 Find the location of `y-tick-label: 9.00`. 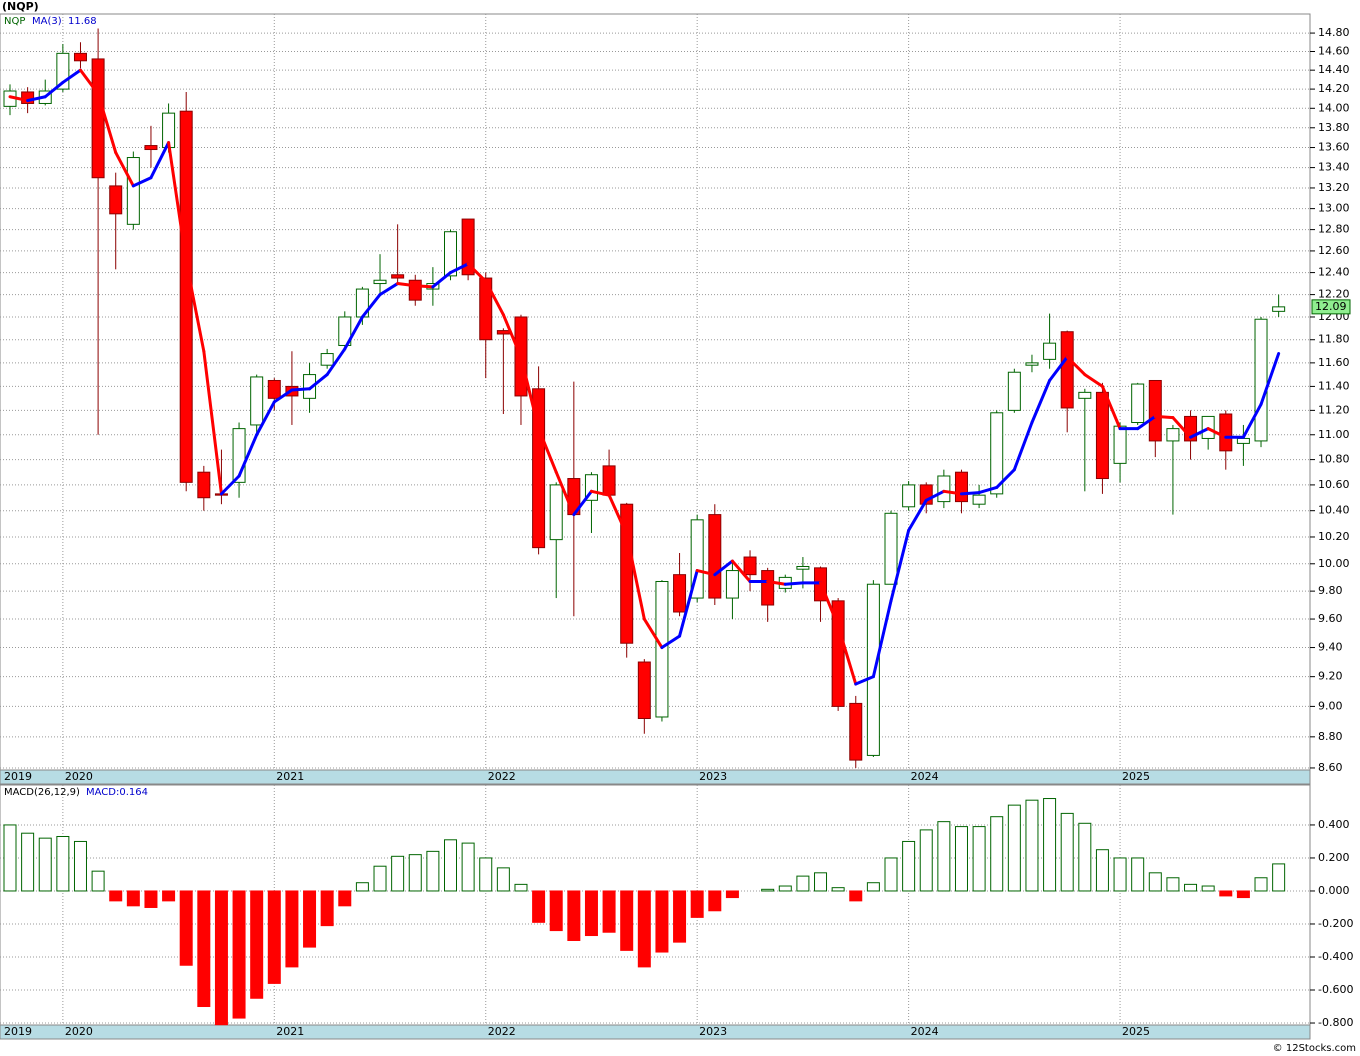

y-tick-label: 9.00 is located at coordinates (1330, 705).